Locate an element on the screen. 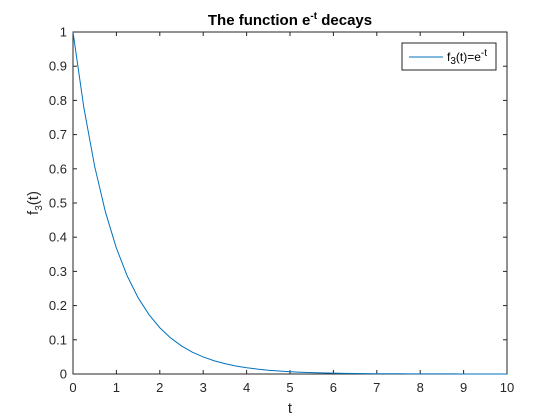  y-tick-label: 0.1 is located at coordinates (58, 339).